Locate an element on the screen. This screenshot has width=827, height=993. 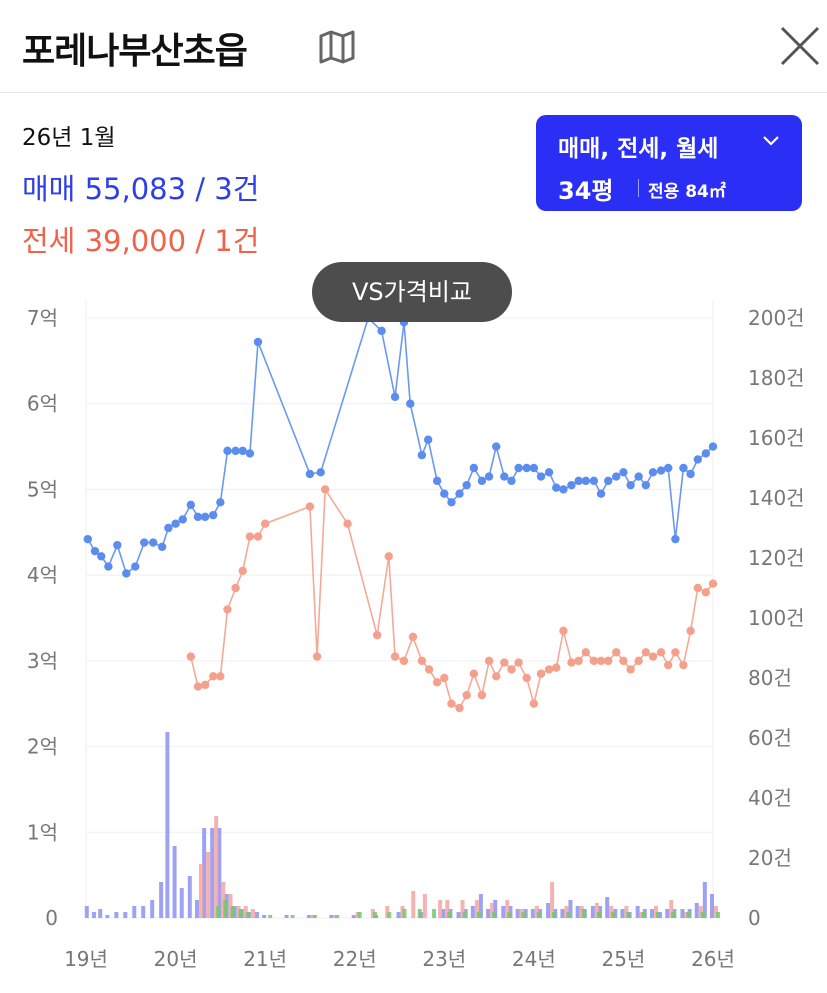
y-left-tick-label: 0 is located at coordinates (51, 918).